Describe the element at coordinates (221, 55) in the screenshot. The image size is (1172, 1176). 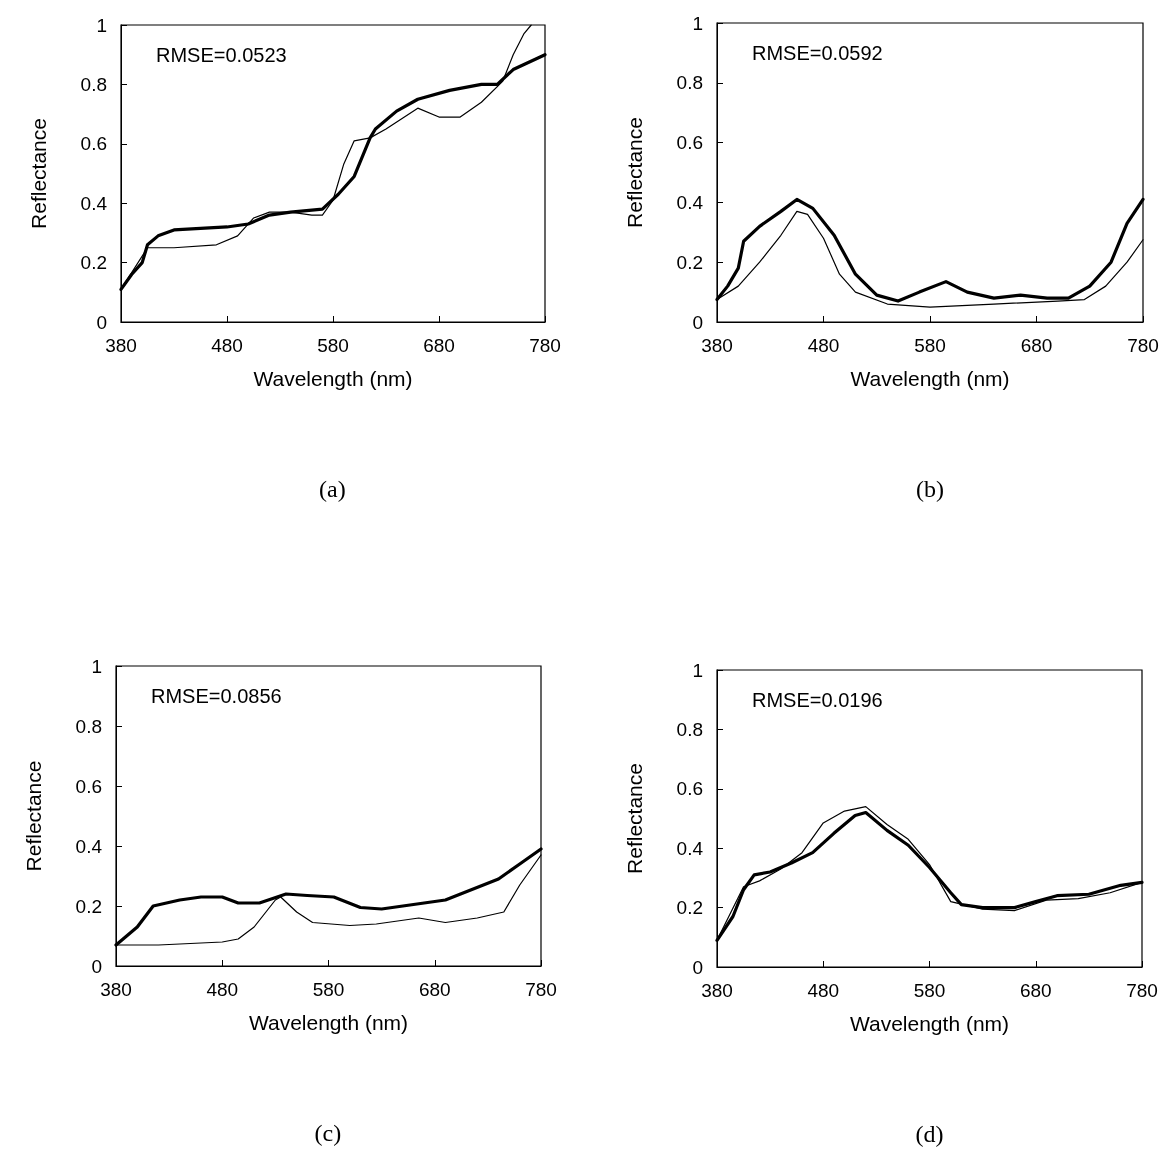
I see `annotation: RMSE=0.0523` at that location.